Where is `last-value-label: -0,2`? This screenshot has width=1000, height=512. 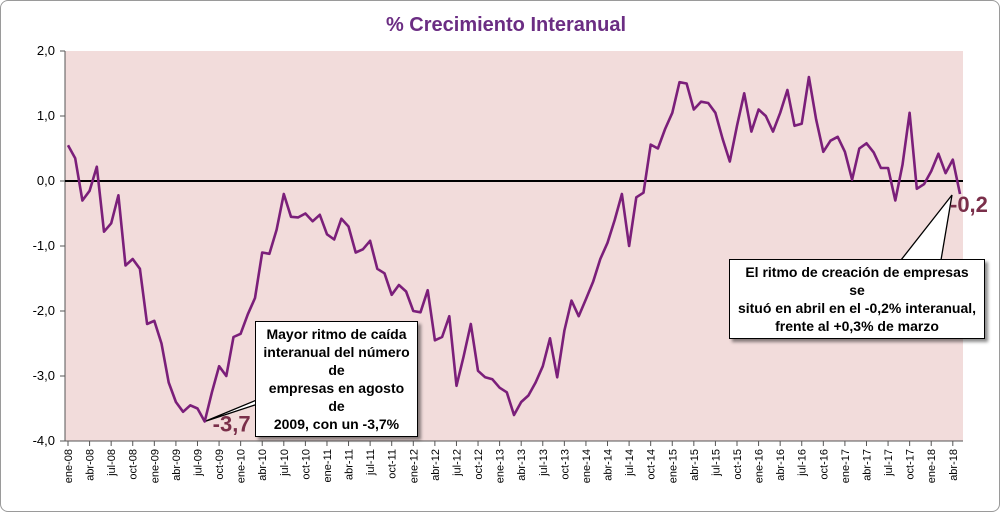 last-value-label: -0,2 is located at coordinates (969, 204).